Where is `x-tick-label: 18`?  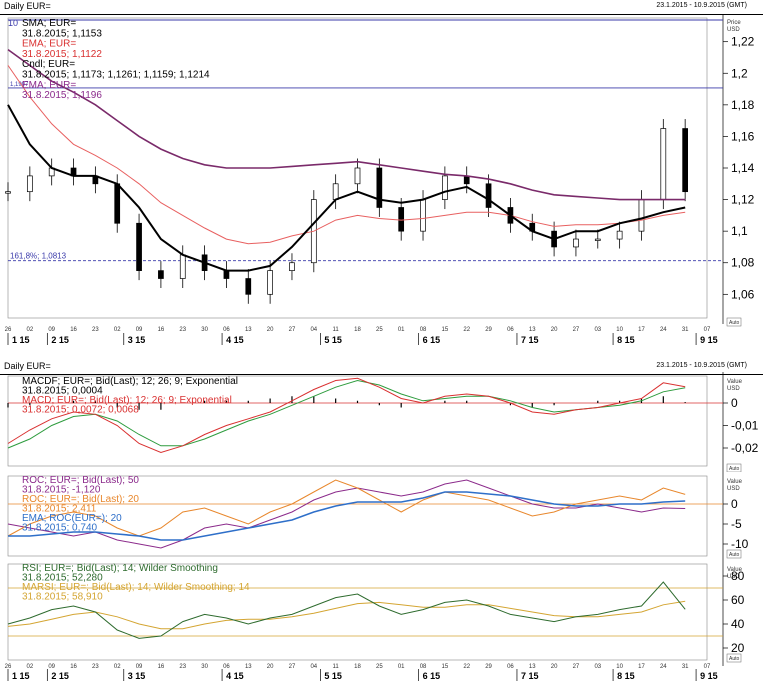
x-tick-label: 18 is located at coordinates (357, 667).